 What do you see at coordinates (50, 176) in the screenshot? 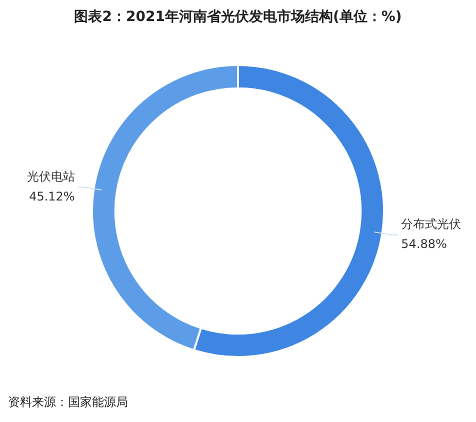
I see `slice-label: 光伏电站` at bounding box center [50, 176].